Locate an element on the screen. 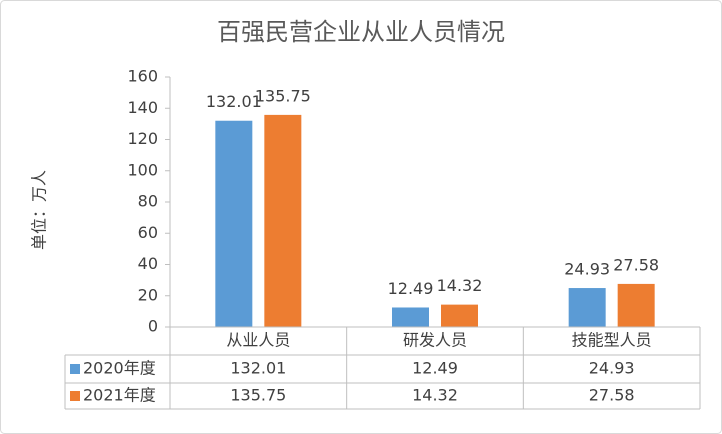  data-label: 132.01 is located at coordinates (234, 101).